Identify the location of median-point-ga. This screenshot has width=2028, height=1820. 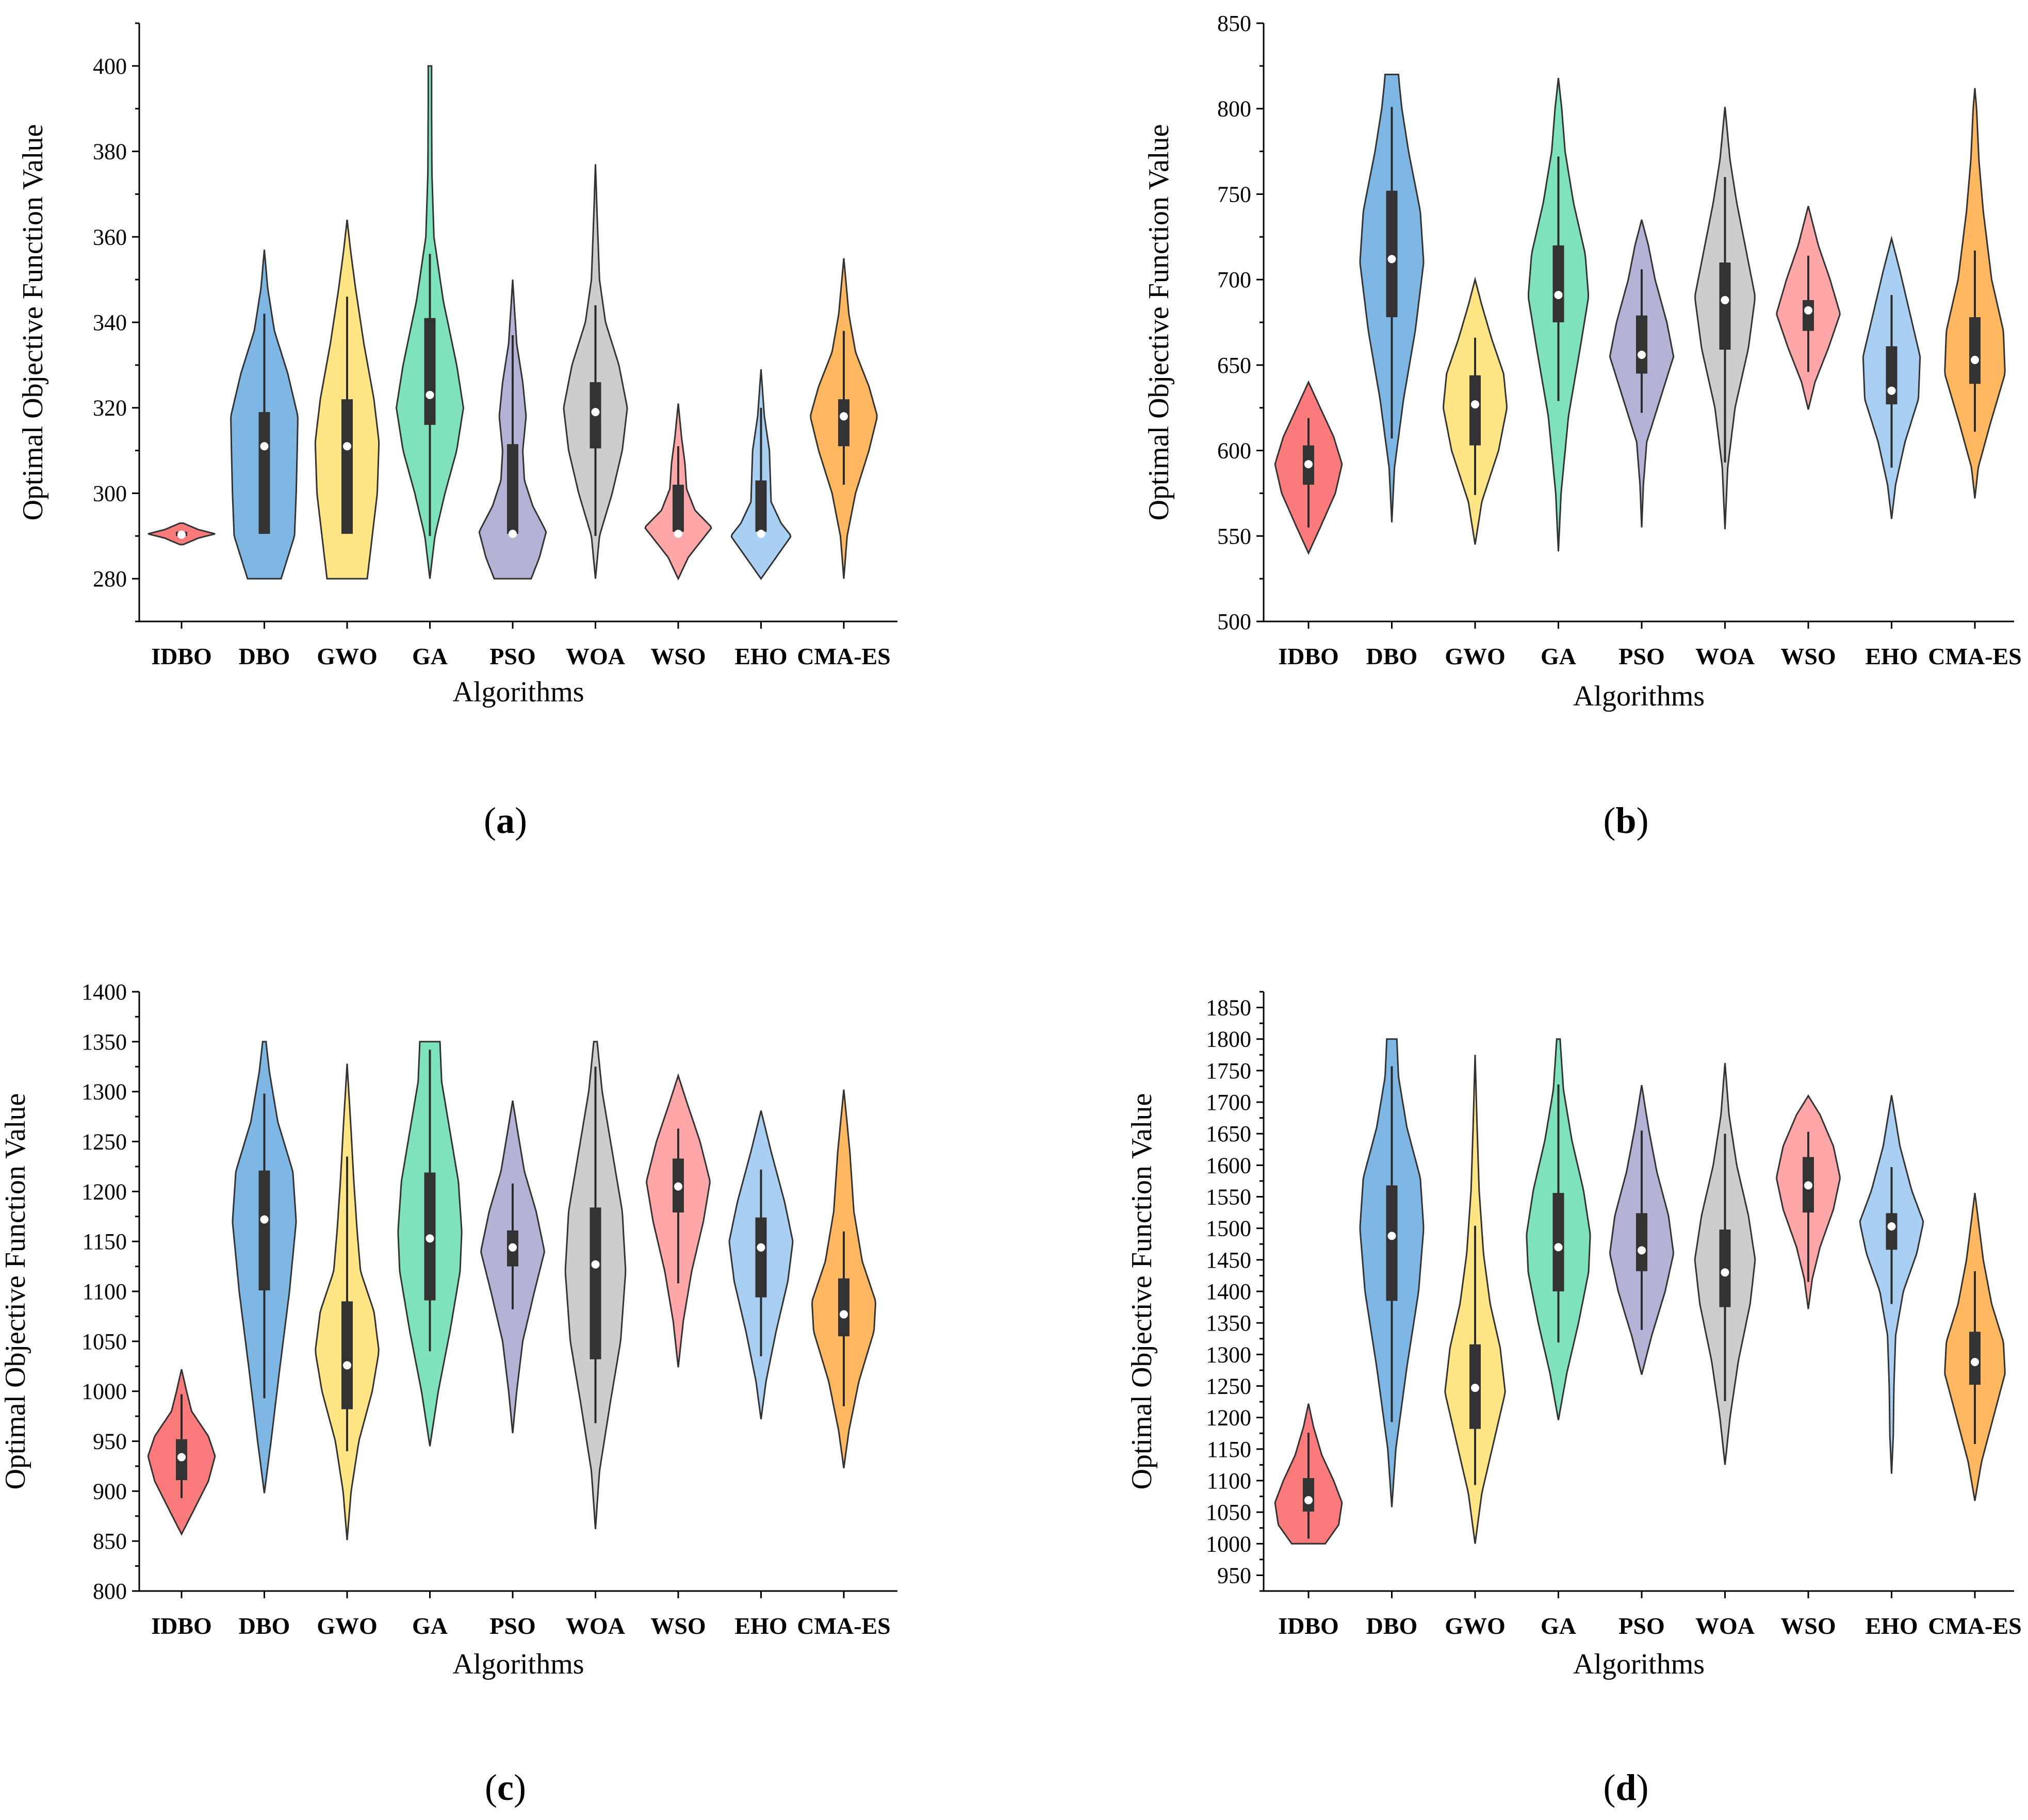
(1558, 294).